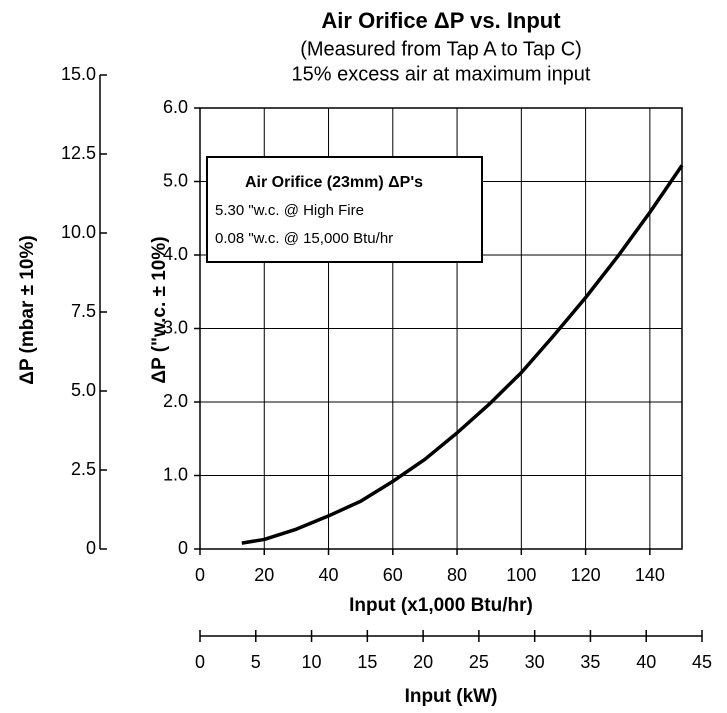 The width and height of the screenshot is (727, 713). I want to click on y2-tick-label: 7.5, so click(83, 311).